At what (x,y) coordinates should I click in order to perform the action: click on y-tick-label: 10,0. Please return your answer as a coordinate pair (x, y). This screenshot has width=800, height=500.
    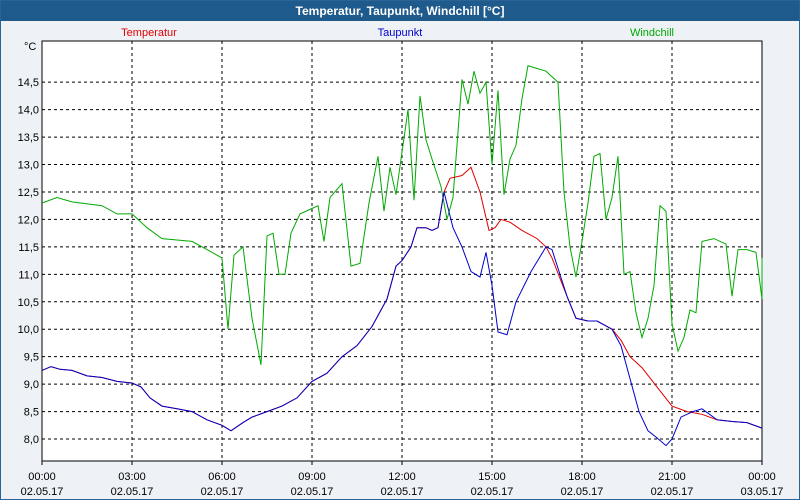
    Looking at the image, I should click on (28, 330).